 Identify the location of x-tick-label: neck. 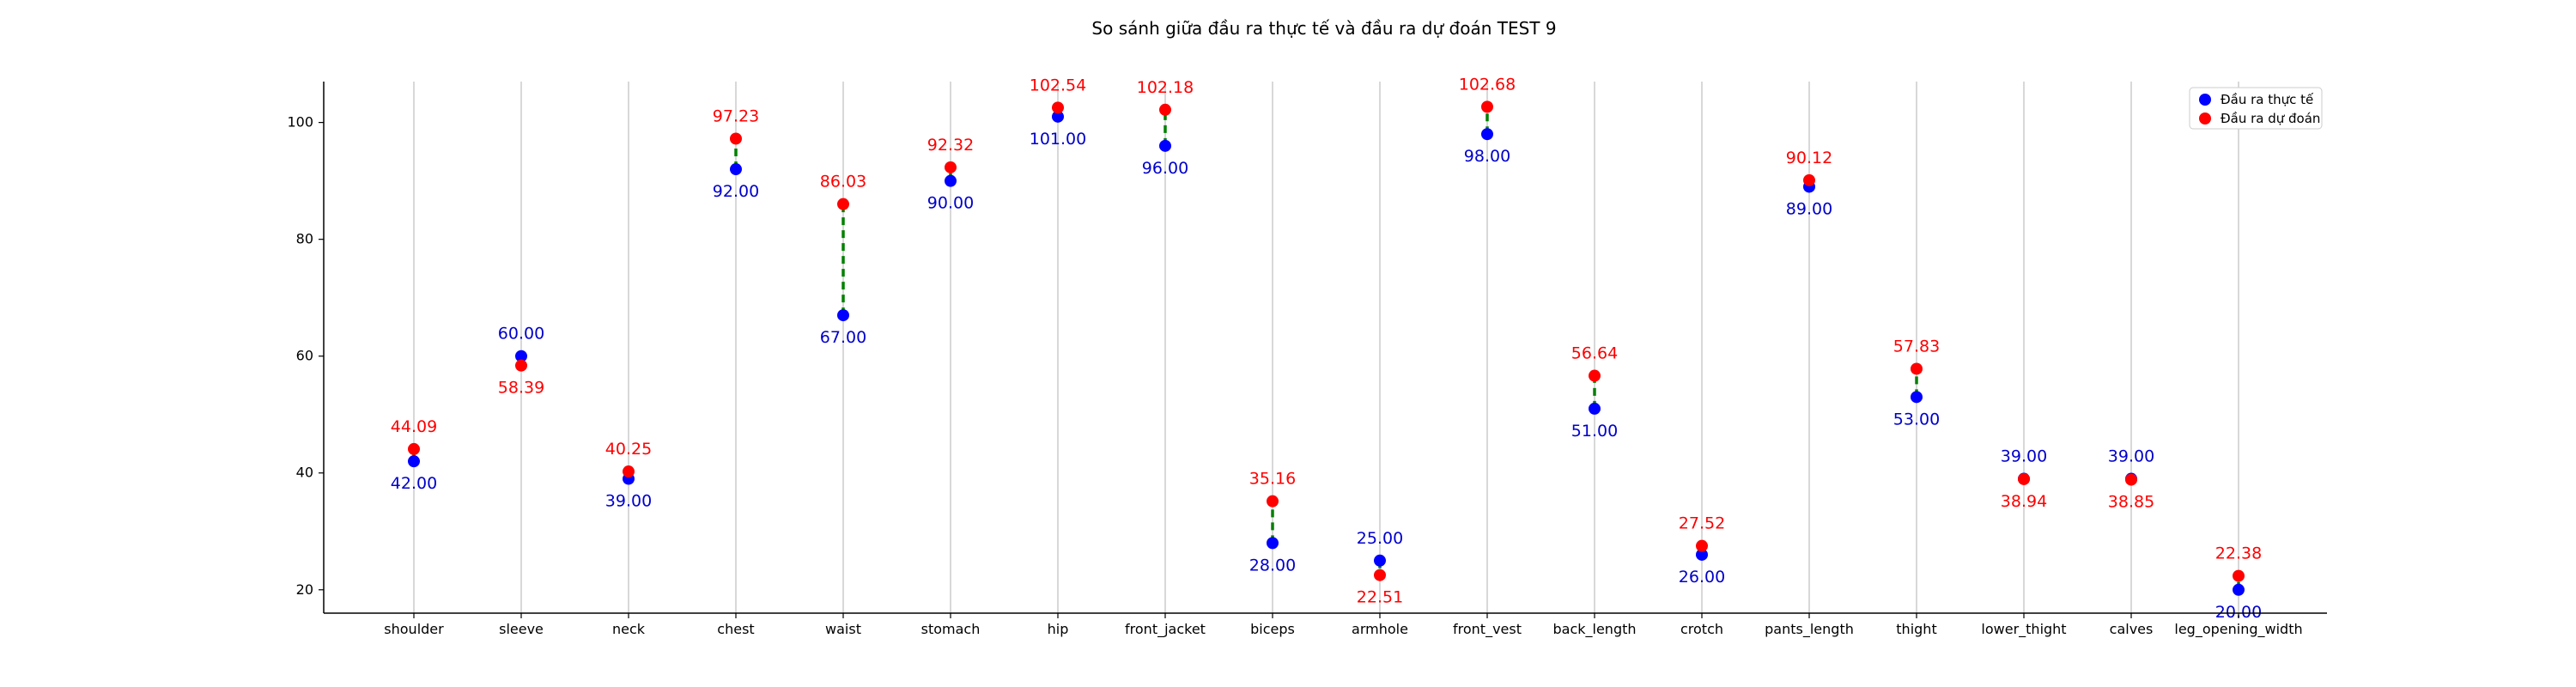
(629, 629).